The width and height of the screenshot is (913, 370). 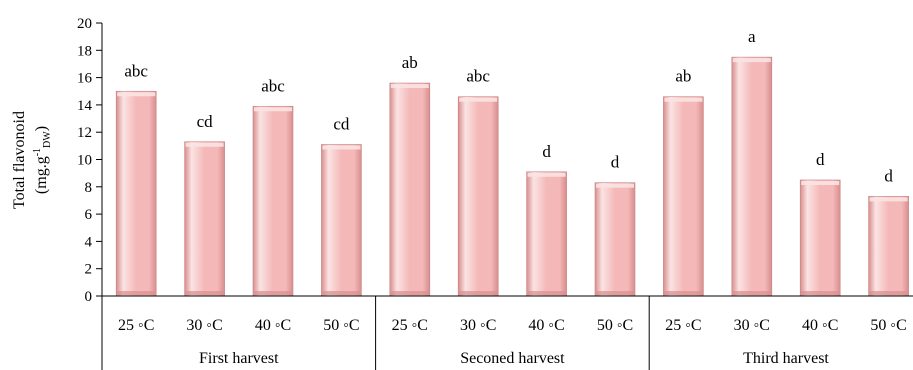 What do you see at coordinates (84, 161) in the screenshot?
I see `y-tick-label: 10` at bounding box center [84, 161].